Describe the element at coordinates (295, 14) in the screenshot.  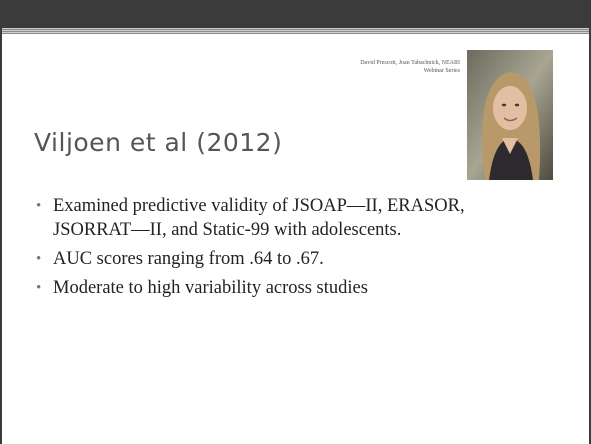
I see `top-bar` at that location.